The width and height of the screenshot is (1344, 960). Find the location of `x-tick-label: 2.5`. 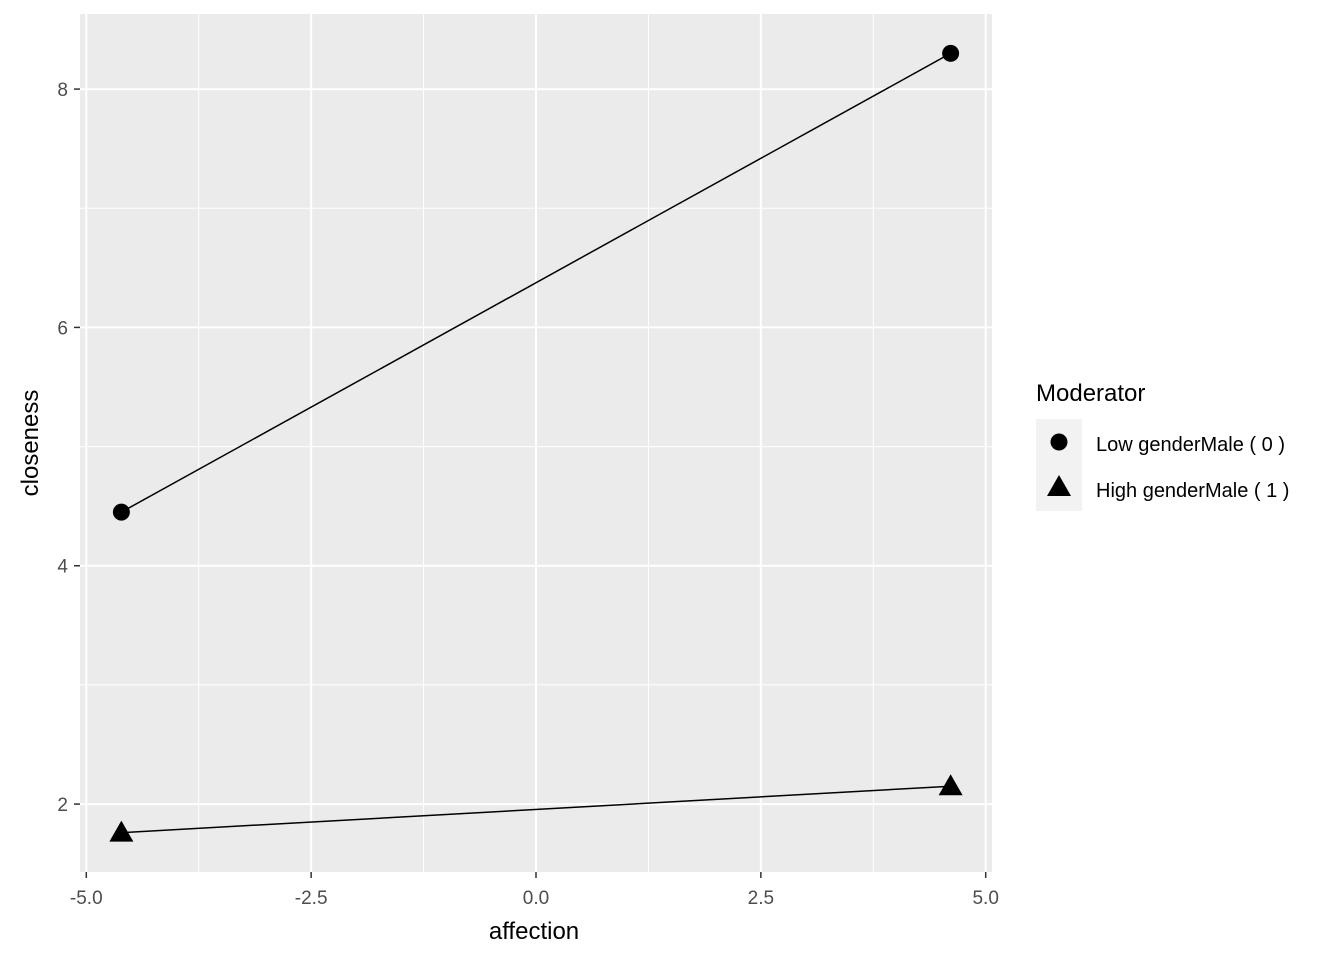

x-tick-label: 2.5 is located at coordinates (761, 898).